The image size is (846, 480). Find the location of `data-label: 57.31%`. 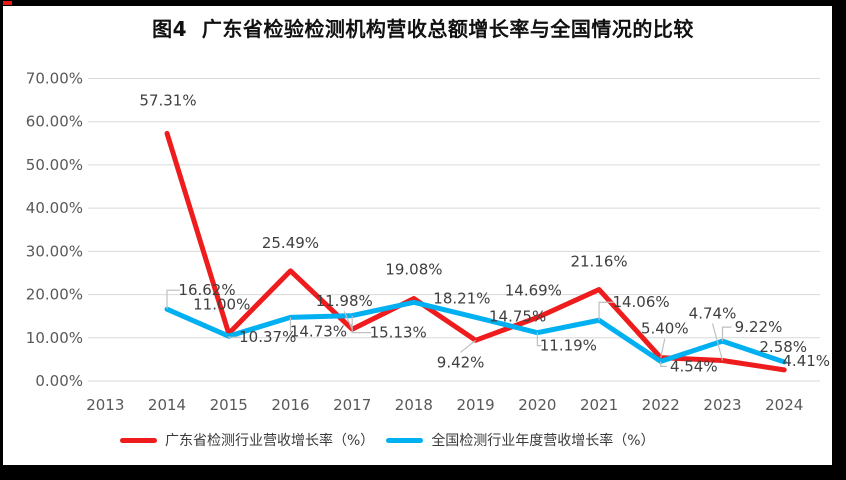

data-label: 57.31% is located at coordinates (167, 100).